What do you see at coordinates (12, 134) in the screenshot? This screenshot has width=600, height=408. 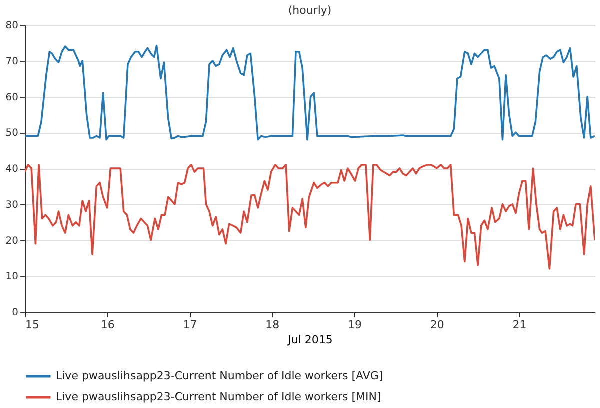 I see `y-tick-label: 50` at bounding box center [12, 134].